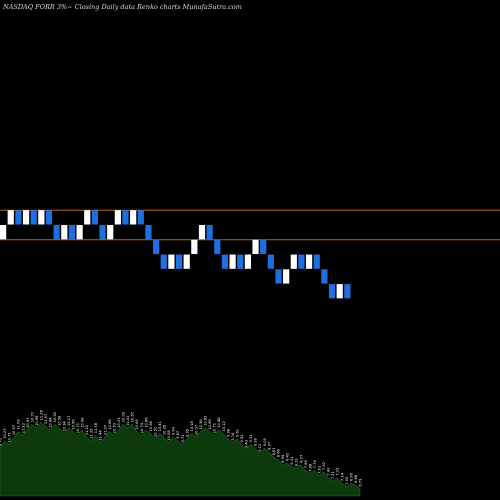 Image resolution: width=500 pixels, height=500 pixels. Describe the element at coordinates (342, 476) in the screenshot. I see `volume-label: 7.14` at that location.